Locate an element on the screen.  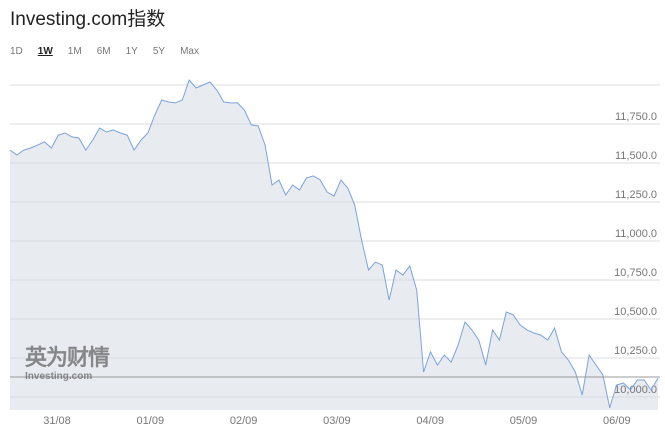
y-tick-label: 10,250.0 is located at coordinates (635, 351).